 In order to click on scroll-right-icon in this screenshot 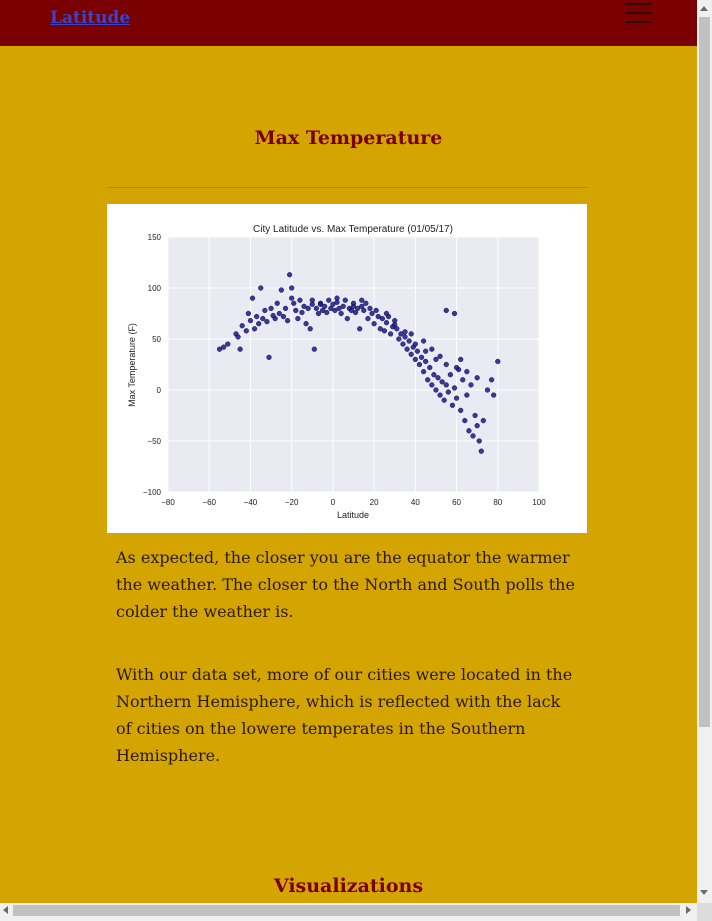, I will do `click(688, 910)`.